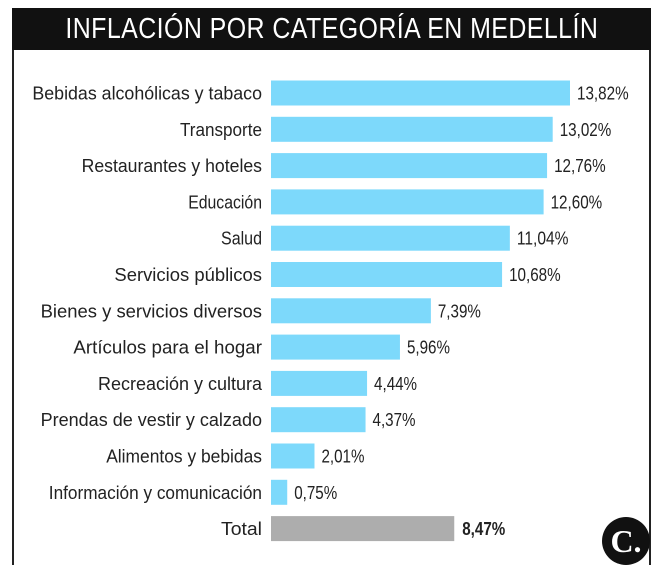 The width and height of the screenshot is (663, 565). Describe the element at coordinates (342, 456) in the screenshot. I see `value-label: 2,01%` at that location.